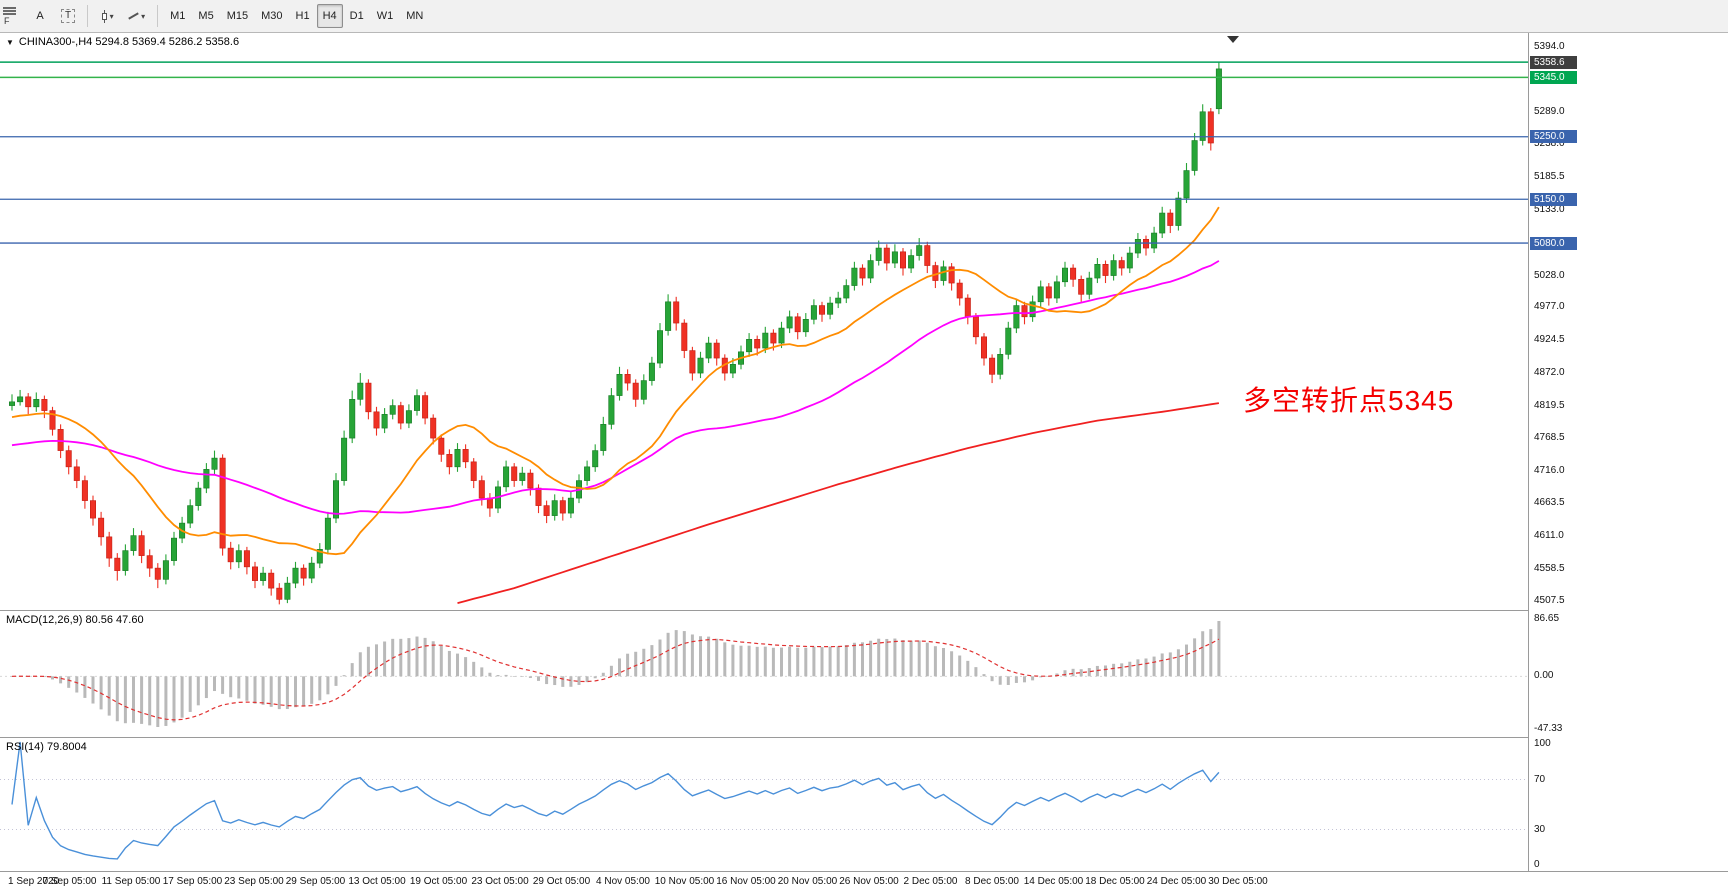  I want to click on rsi-scale-label: 0, so click(1537, 864).